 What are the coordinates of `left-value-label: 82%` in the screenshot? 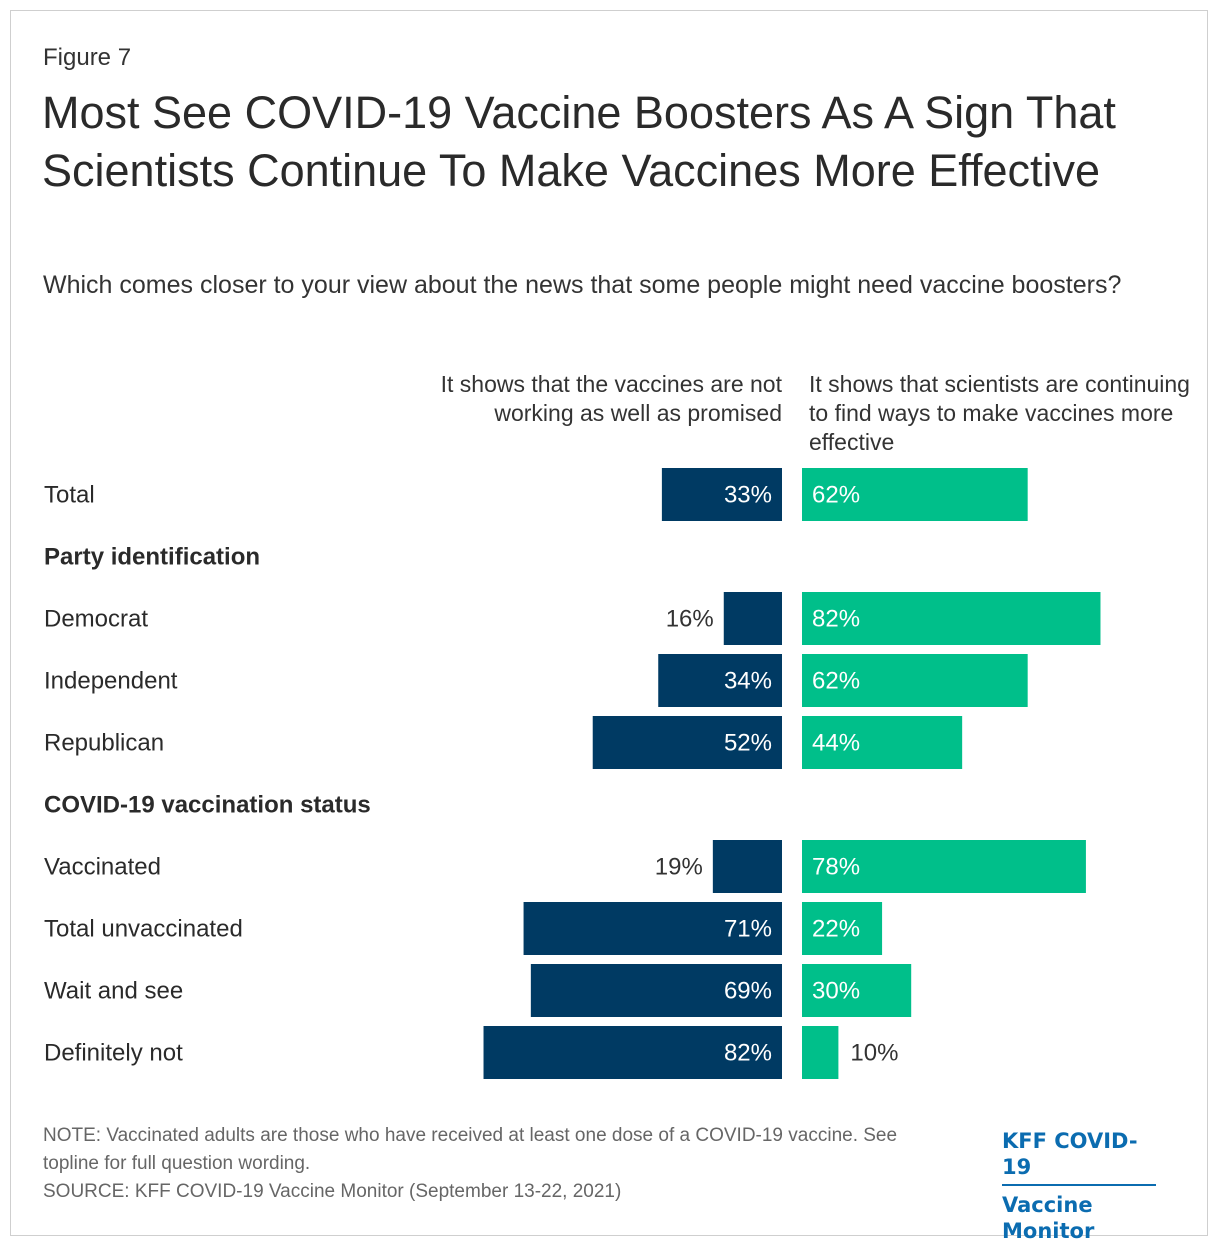 It's located at (748, 1053).